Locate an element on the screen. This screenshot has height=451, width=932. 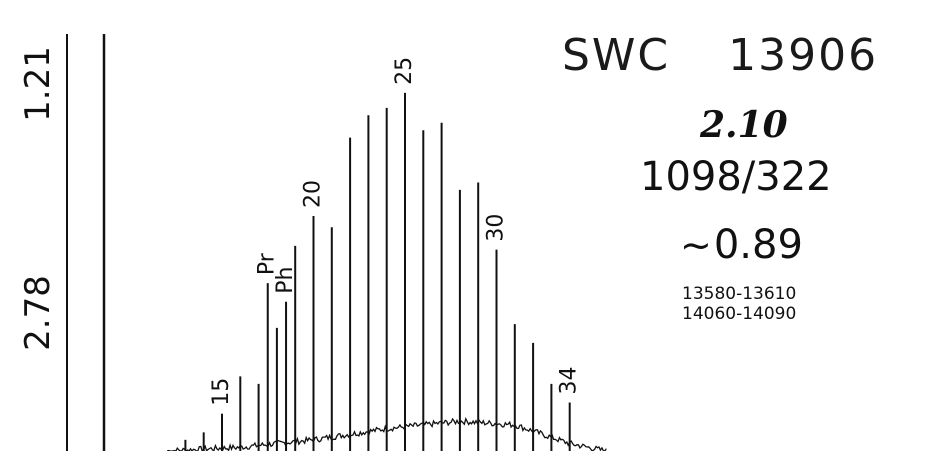
peak-label-25: 25 is located at coordinates (404, 71).